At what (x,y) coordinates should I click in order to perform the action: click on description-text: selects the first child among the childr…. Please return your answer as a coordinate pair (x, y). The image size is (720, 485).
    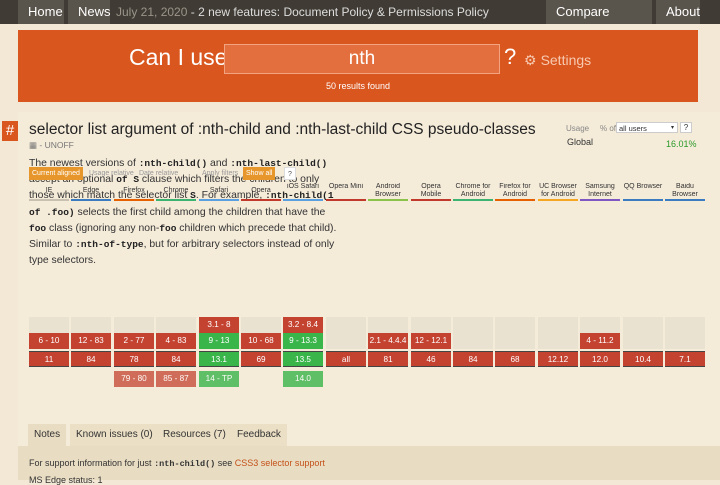
    Looking at the image, I should click on (200, 212).